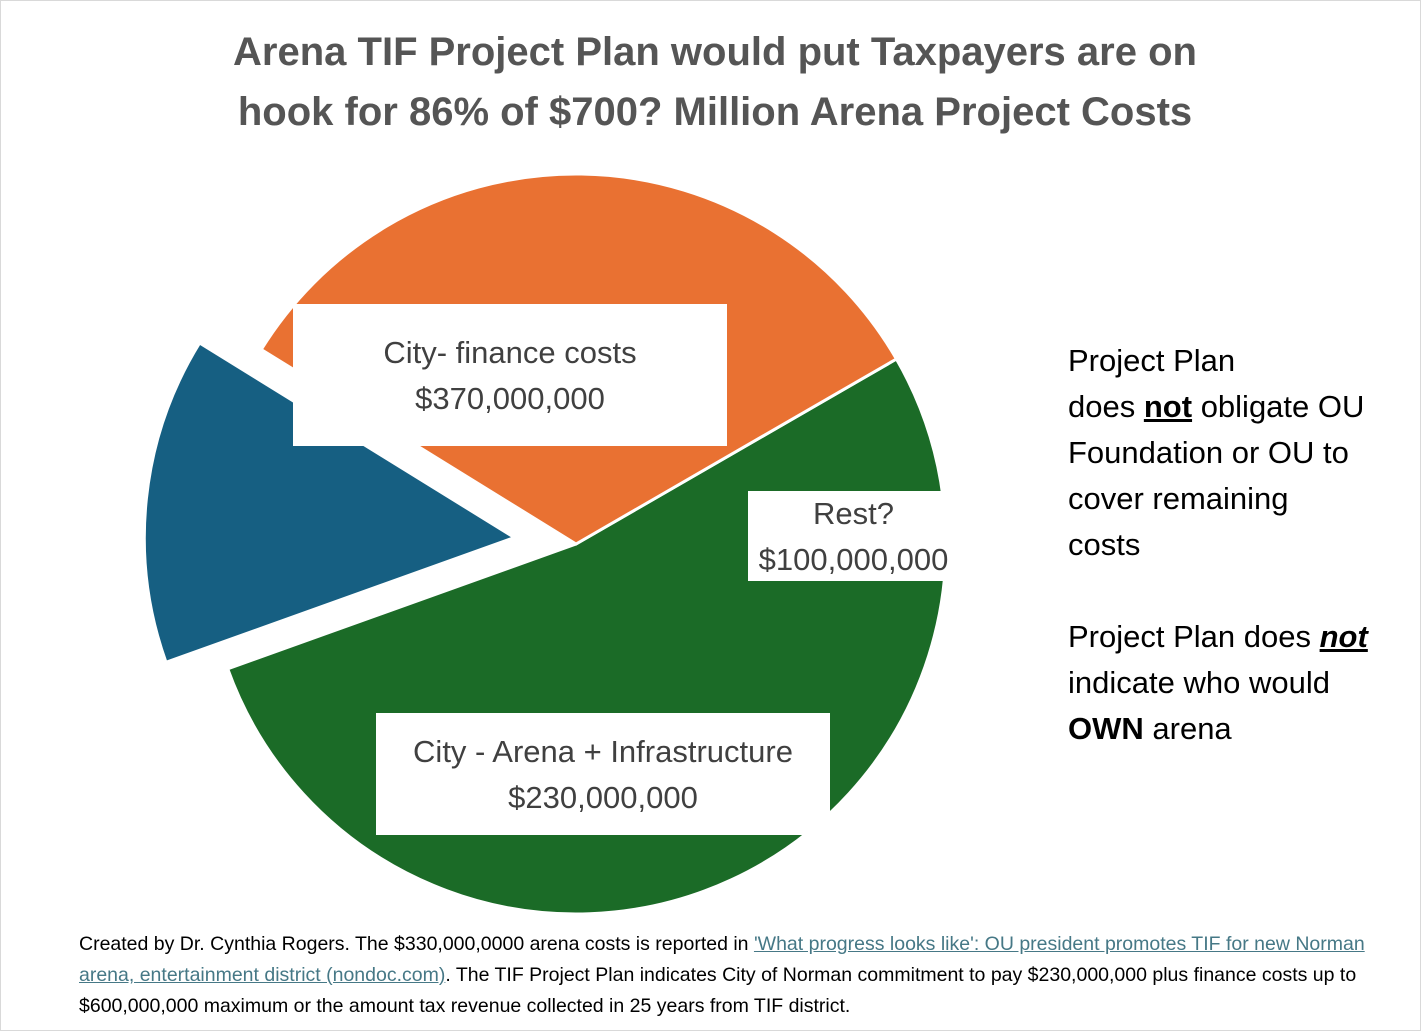 The image size is (1423, 1033). I want to click on slice-value-label: $370,000,000, so click(510, 398).